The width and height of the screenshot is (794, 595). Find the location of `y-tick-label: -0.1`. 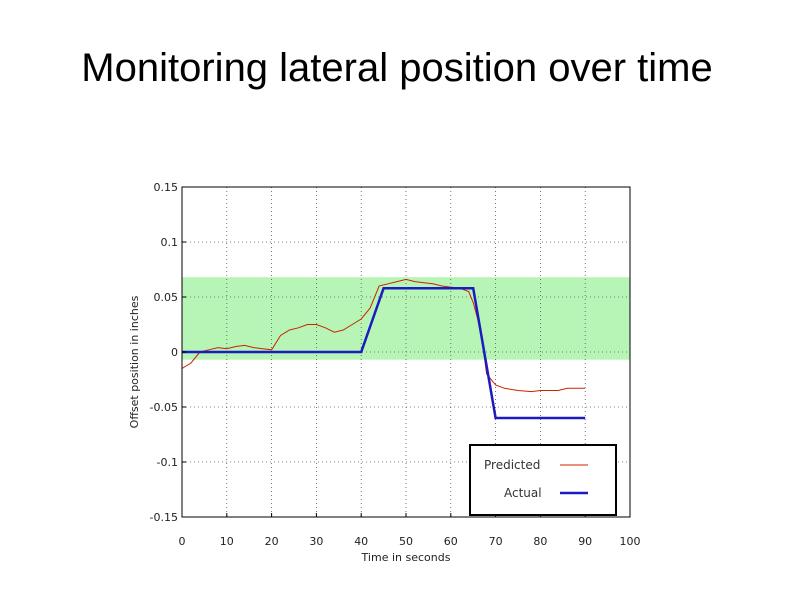

y-tick-label: -0.1 is located at coordinates (167, 462).